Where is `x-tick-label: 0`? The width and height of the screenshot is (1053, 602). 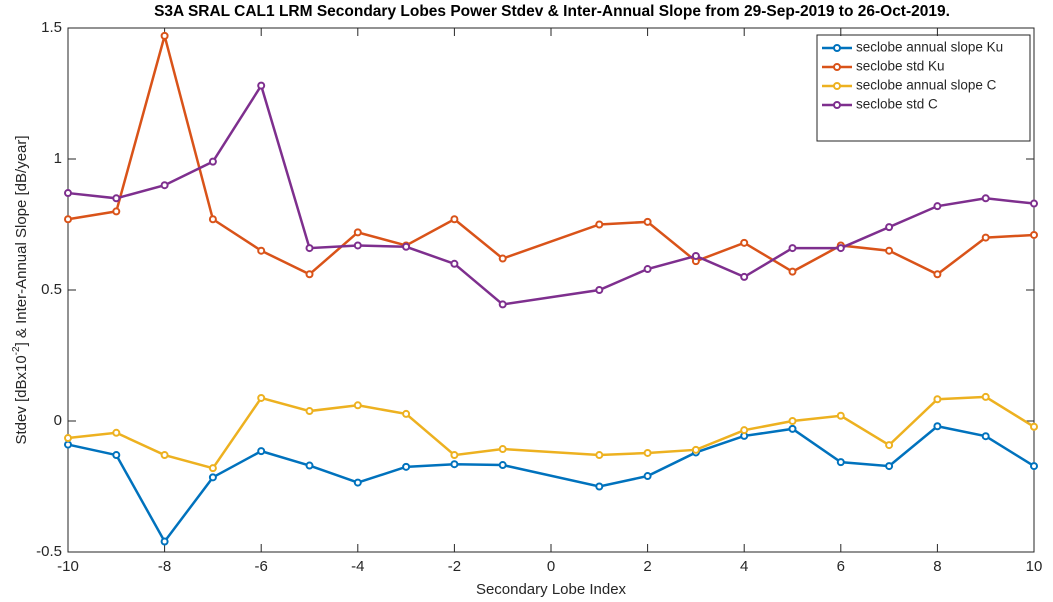 x-tick-label: 0 is located at coordinates (551, 566).